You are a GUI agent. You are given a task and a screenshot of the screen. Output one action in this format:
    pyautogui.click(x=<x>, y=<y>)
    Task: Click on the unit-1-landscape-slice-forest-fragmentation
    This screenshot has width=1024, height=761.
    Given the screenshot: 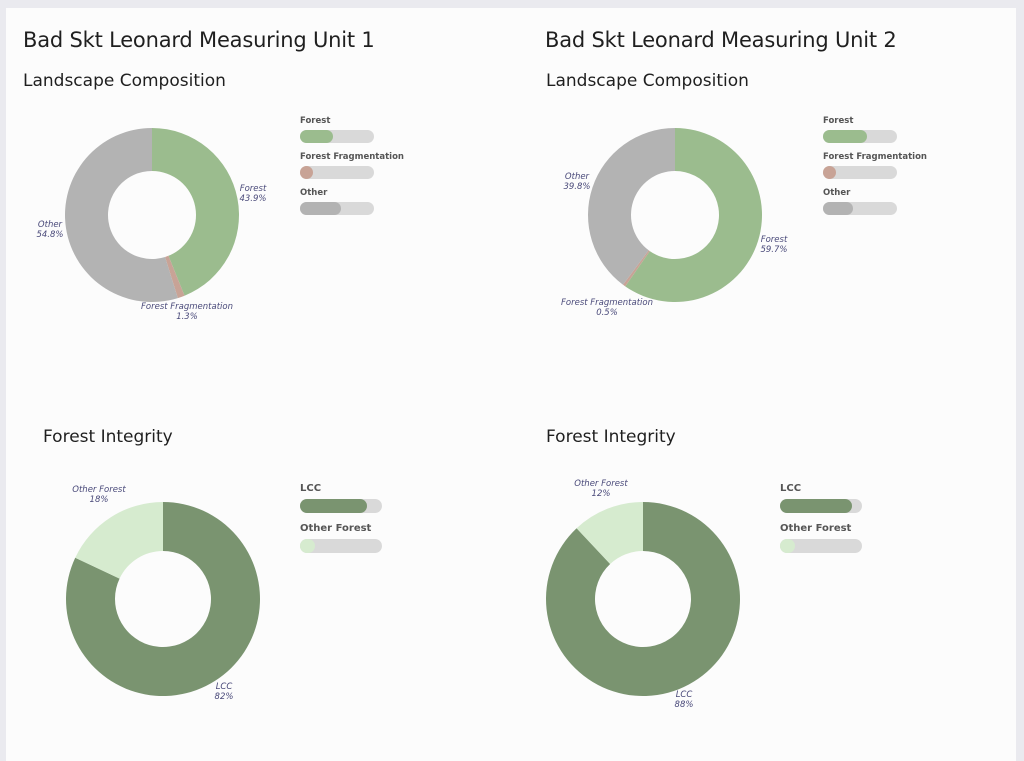 What is the action you would take?
    pyautogui.click(x=175, y=277)
    